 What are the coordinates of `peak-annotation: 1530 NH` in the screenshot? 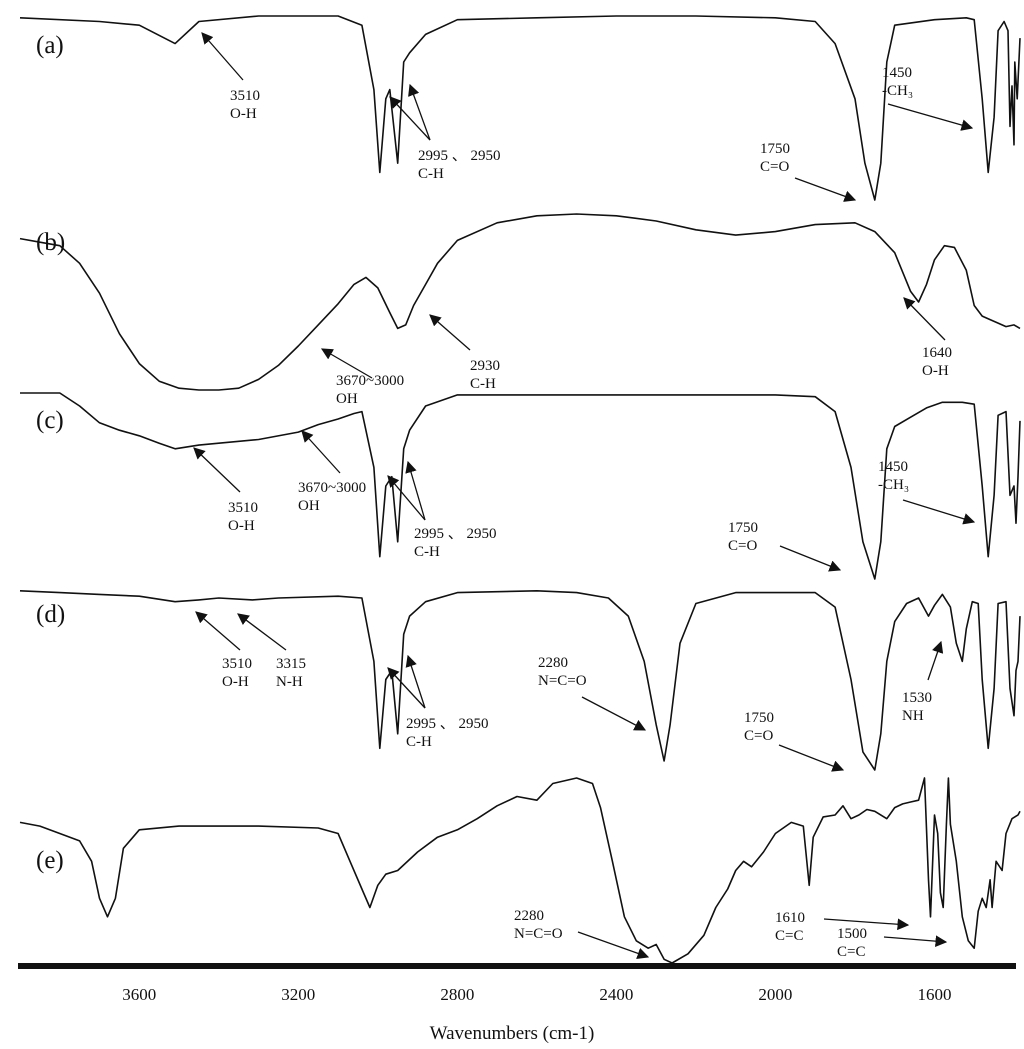 It's located at (923, 682).